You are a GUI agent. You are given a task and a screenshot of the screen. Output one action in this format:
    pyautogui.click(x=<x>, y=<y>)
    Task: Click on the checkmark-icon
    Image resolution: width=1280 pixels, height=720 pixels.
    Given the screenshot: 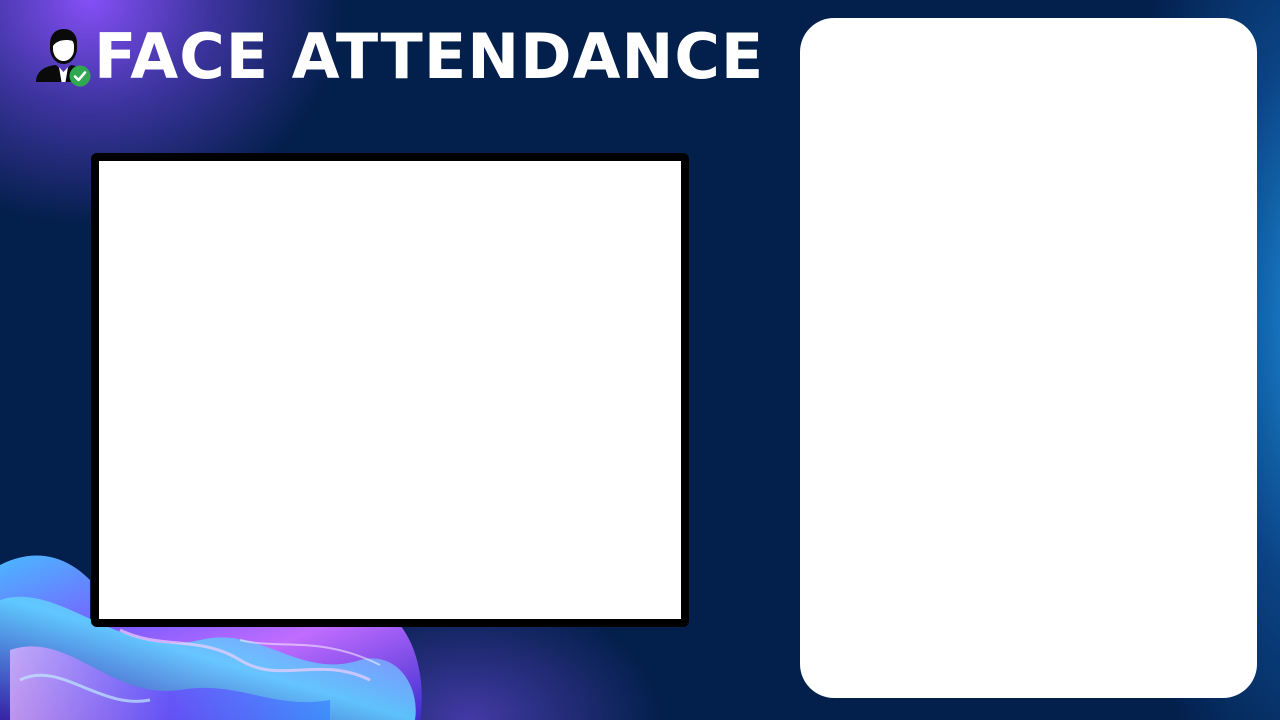 What is the action you would take?
    pyautogui.click(x=80, y=76)
    